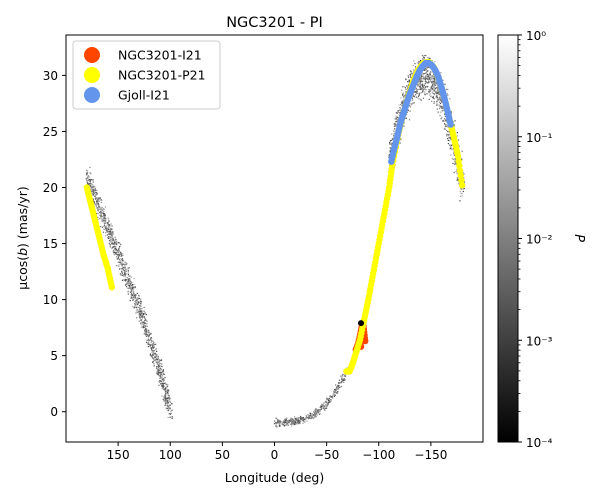 Image resolution: width=600 pixels, height=500 pixels. What do you see at coordinates (459, 166) in the screenshot?
I see `data-point` at bounding box center [459, 166].